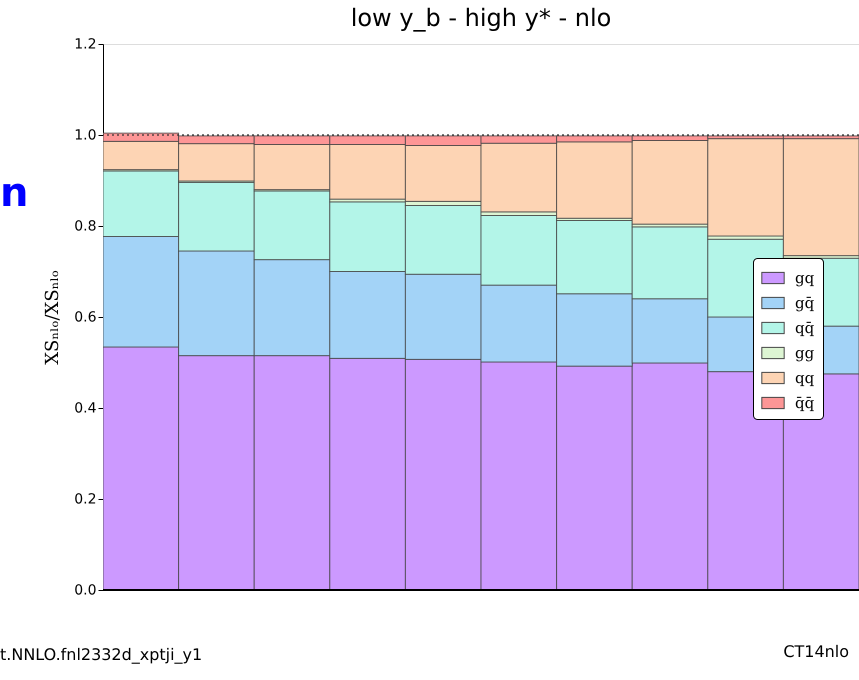  I want to click on y-tick-label: 1.2, so click(85, 44).